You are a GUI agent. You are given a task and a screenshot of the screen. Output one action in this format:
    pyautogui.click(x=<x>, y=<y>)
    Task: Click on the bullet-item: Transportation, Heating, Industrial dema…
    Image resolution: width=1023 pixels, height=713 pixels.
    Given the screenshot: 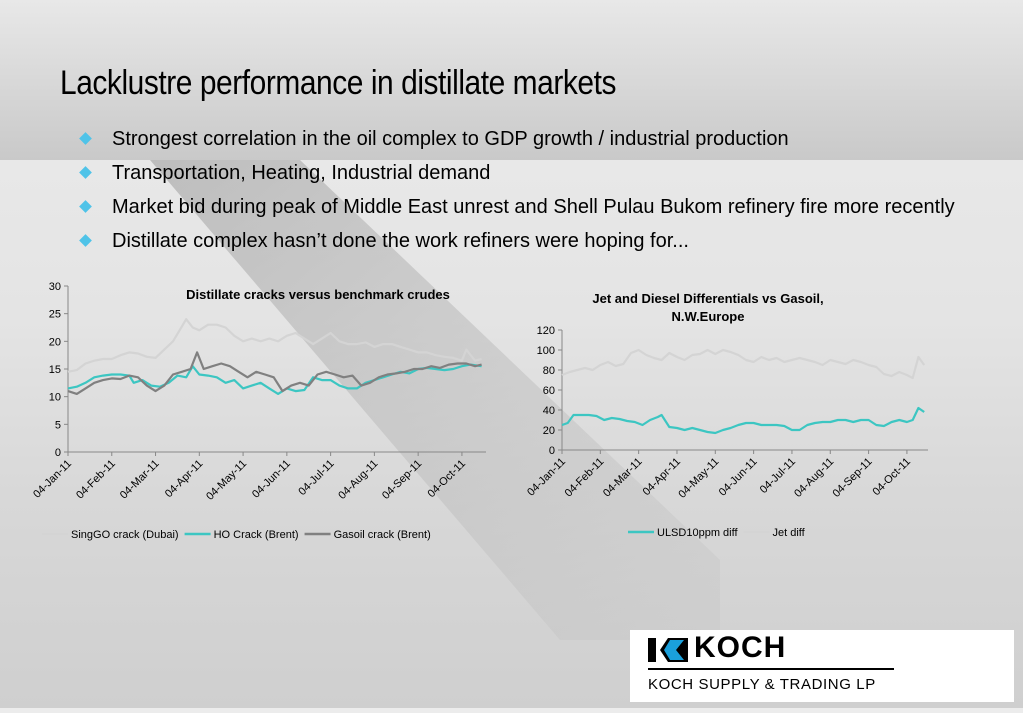 What is the action you would take?
    pyautogui.click(x=518, y=173)
    